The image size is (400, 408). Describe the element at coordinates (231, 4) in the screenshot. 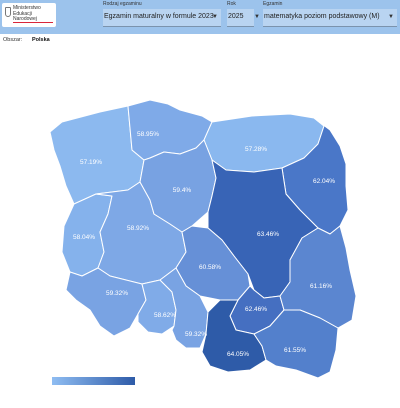

I see `year-label: Rok` at that location.